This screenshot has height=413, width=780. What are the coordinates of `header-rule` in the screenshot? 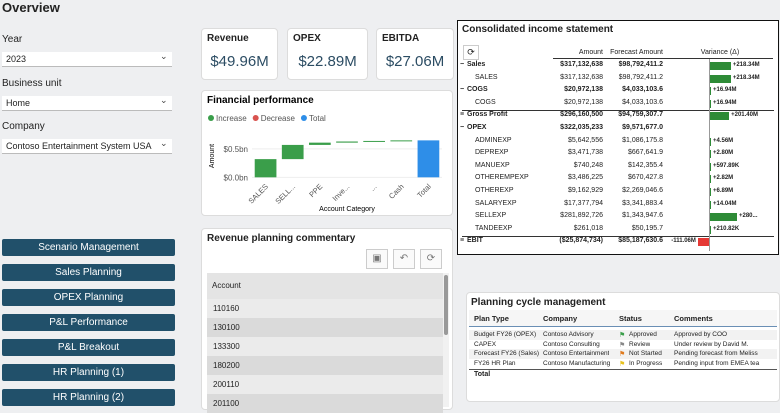 It's located at (663, 58).